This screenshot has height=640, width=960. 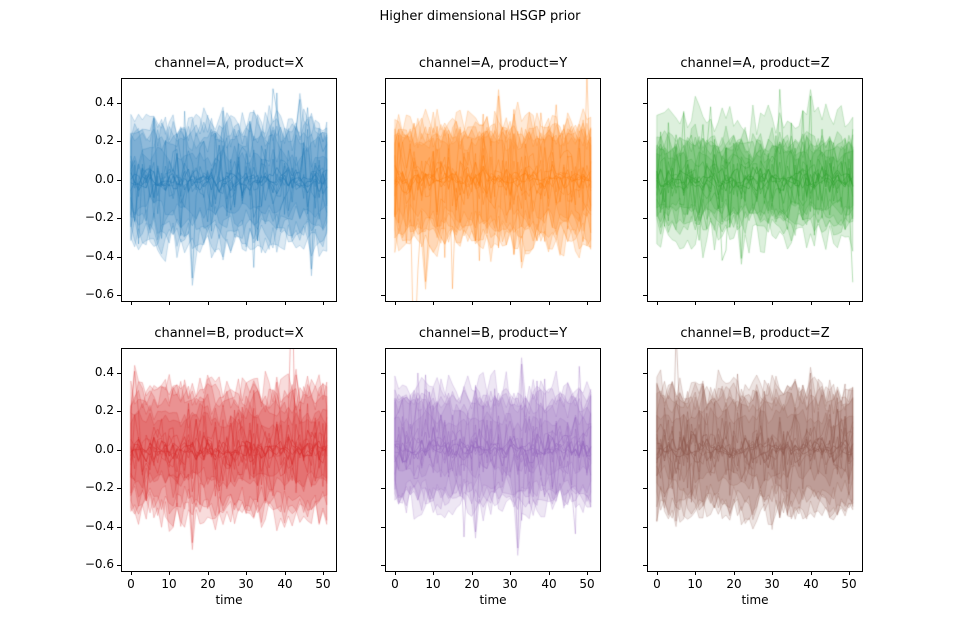 I want to click on plot-canvas-channel-a-product-y, so click(x=493, y=190).